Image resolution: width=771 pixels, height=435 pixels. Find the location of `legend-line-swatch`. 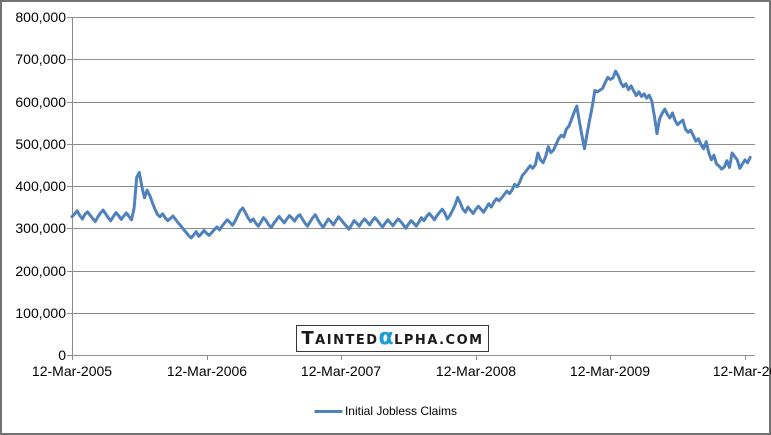

legend-line-swatch is located at coordinates (327, 411).